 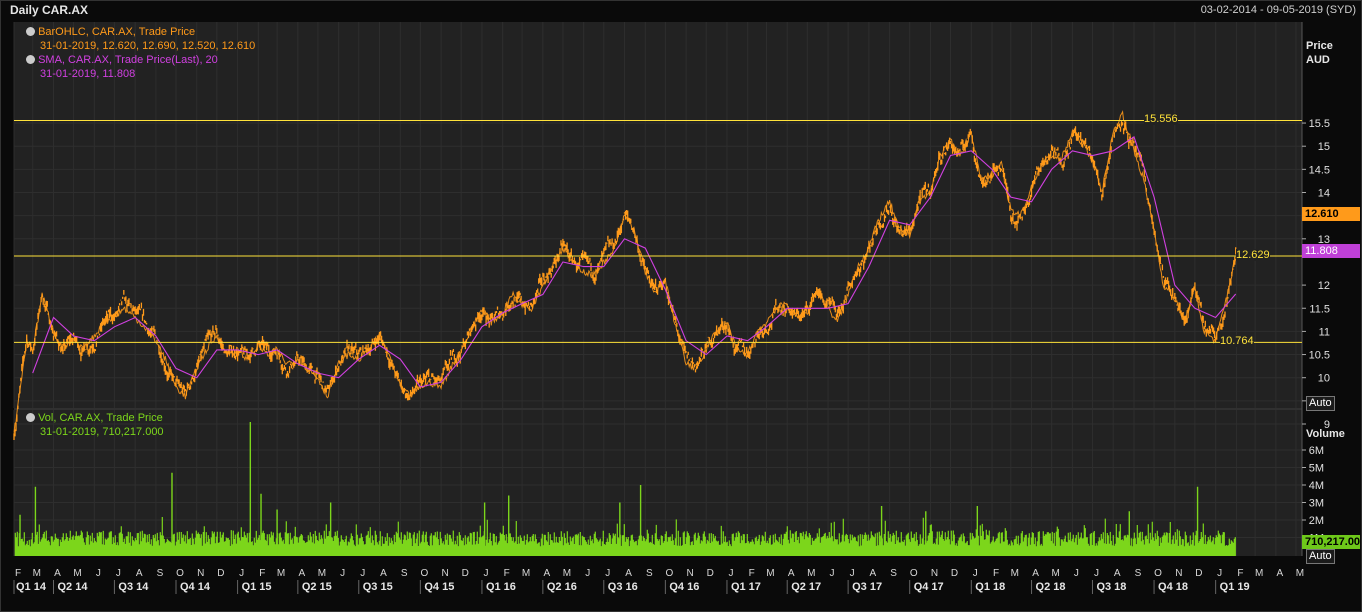 I want to click on quarter-label: Q3 17, so click(x=867, y=587).